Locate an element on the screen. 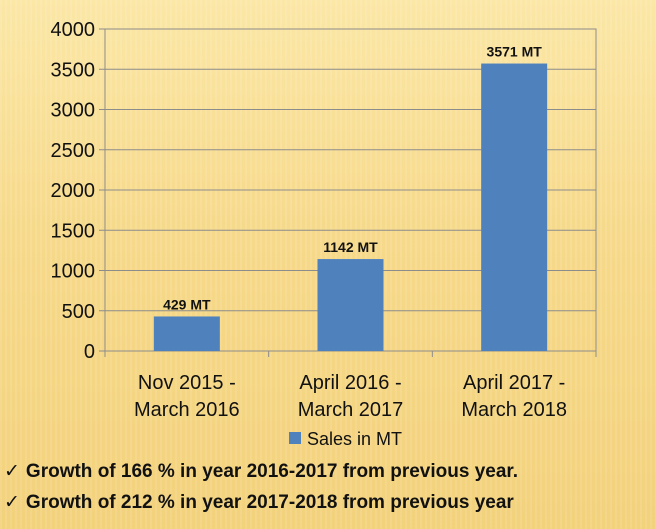  legend-label: Sales in MT is located at coordinates (354, 439).